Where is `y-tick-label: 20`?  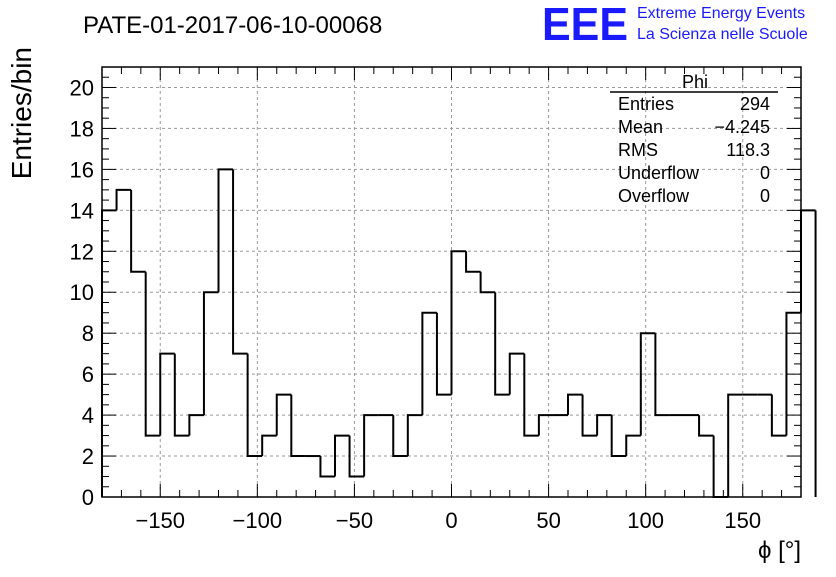
y-tick-label: 20 is located at coordinates (82, 87).